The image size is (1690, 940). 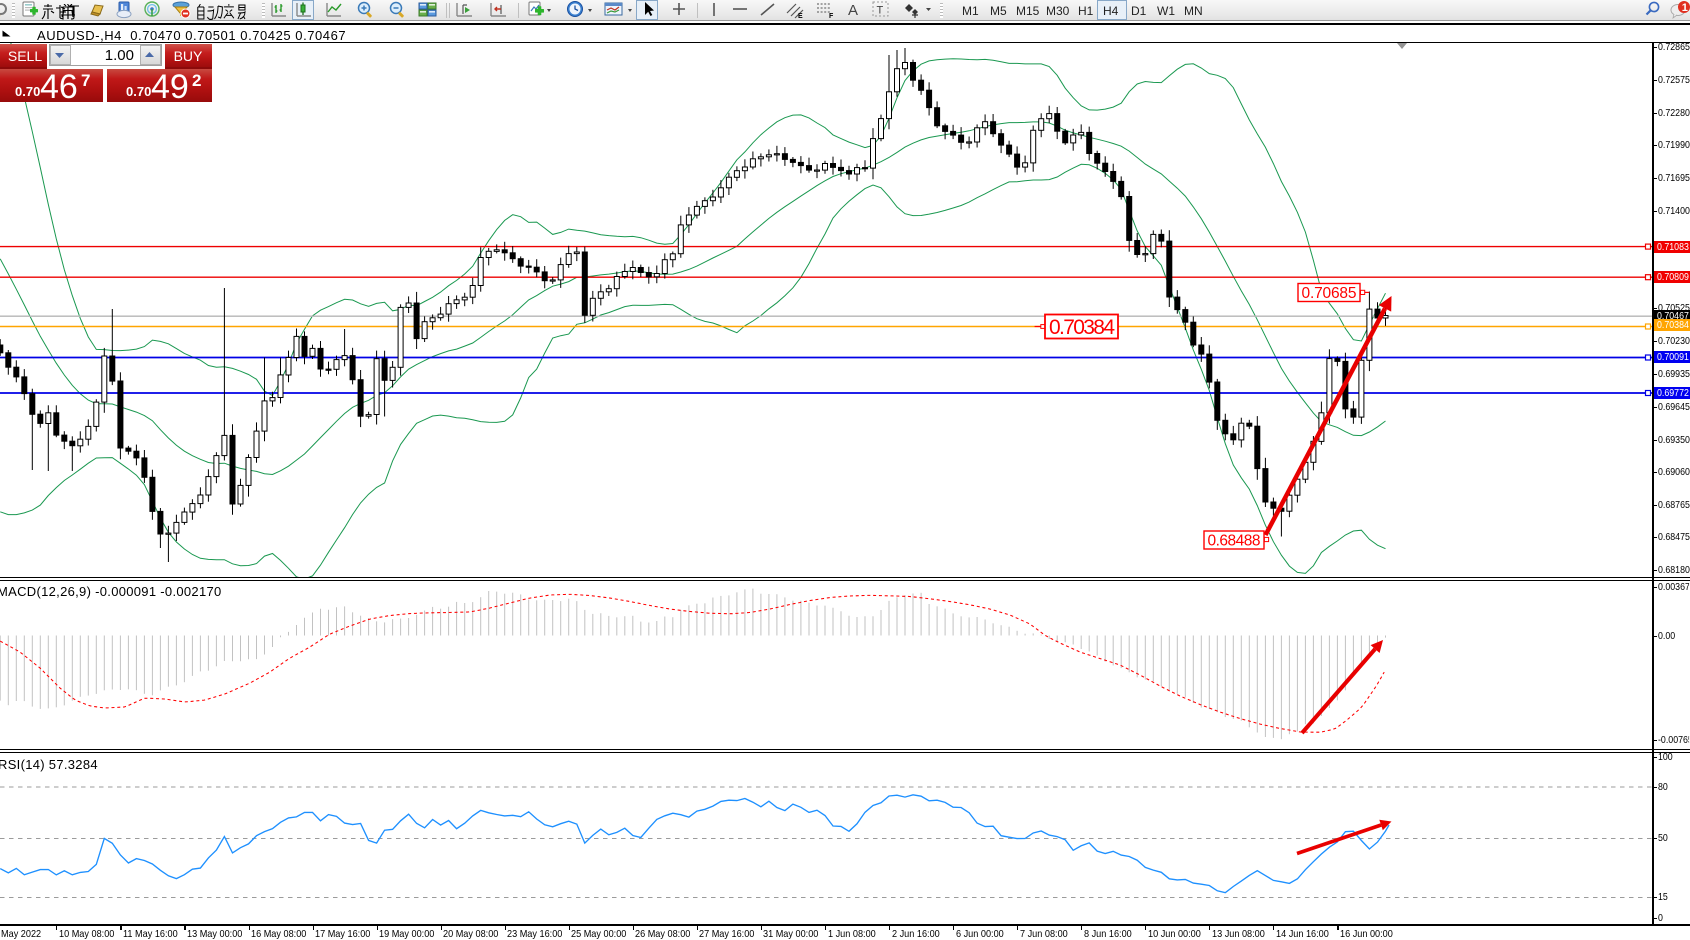 I want to click on svg-text: F, so click(x=831, y=16).